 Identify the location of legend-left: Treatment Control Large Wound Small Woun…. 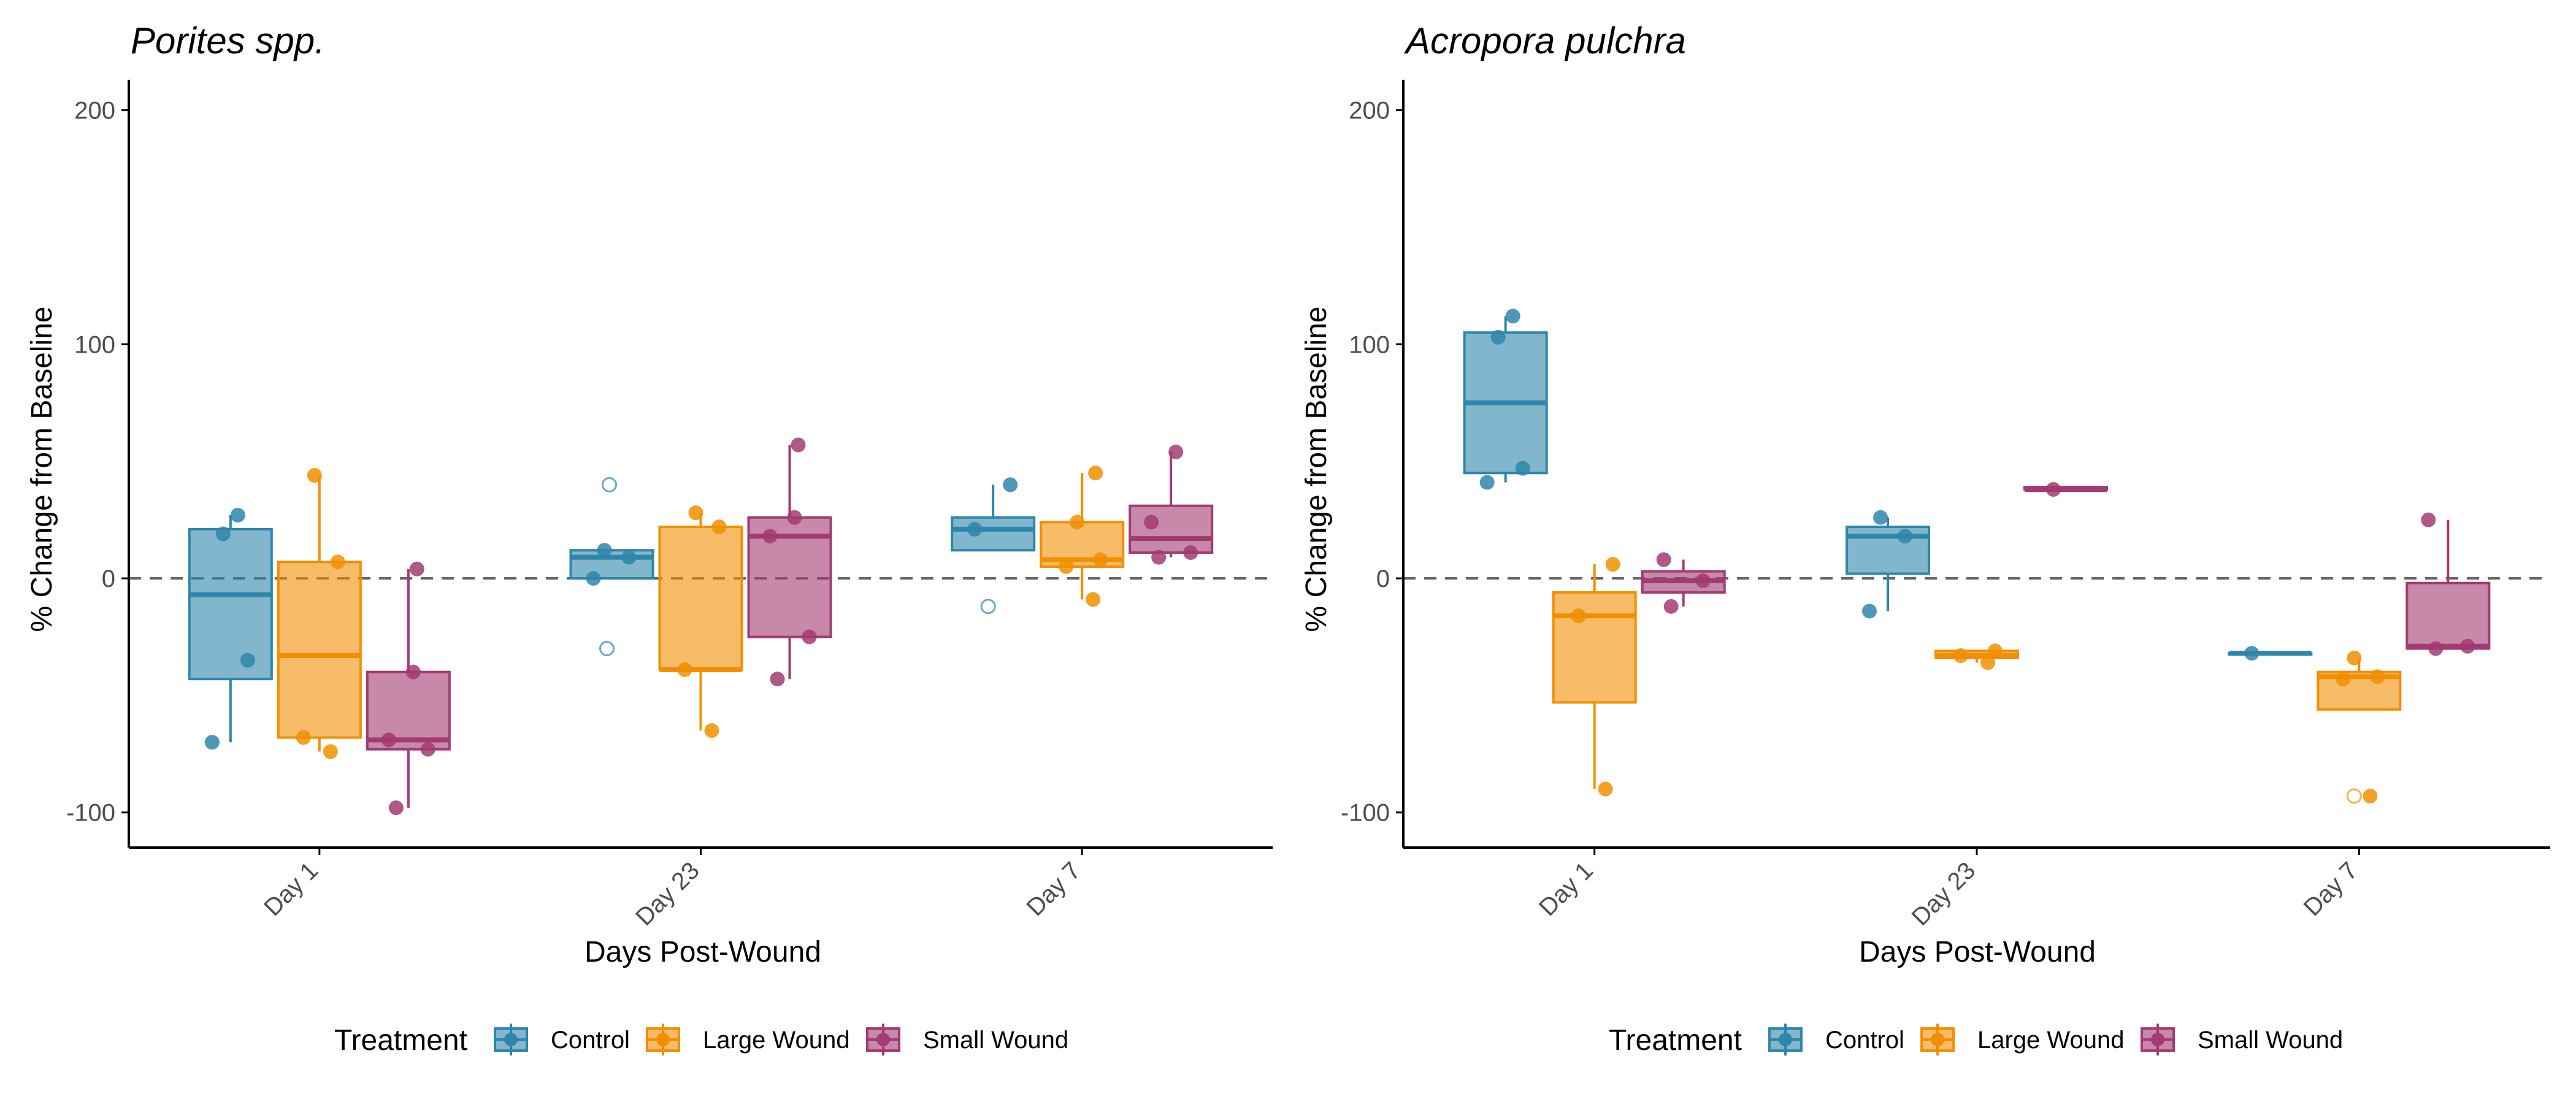
(701, 1040).